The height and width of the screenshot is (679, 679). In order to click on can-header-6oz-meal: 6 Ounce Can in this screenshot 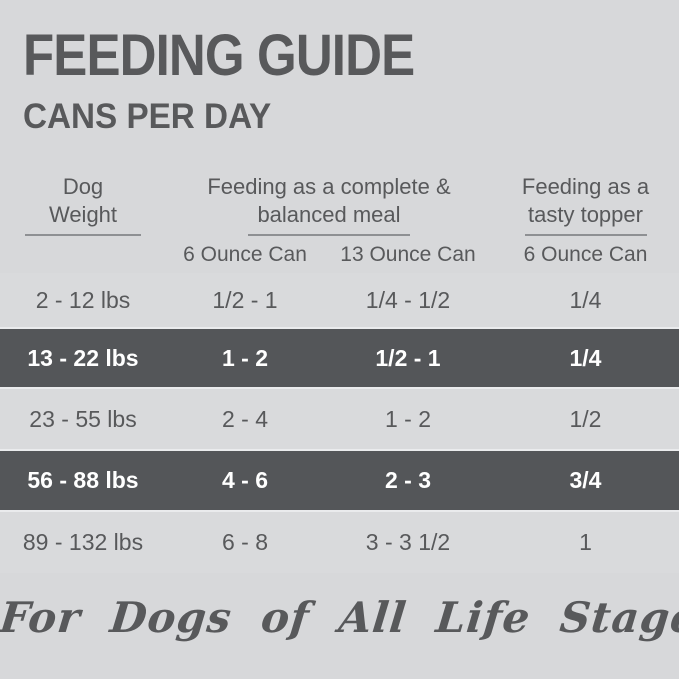, I will do `click(245, 254)`.